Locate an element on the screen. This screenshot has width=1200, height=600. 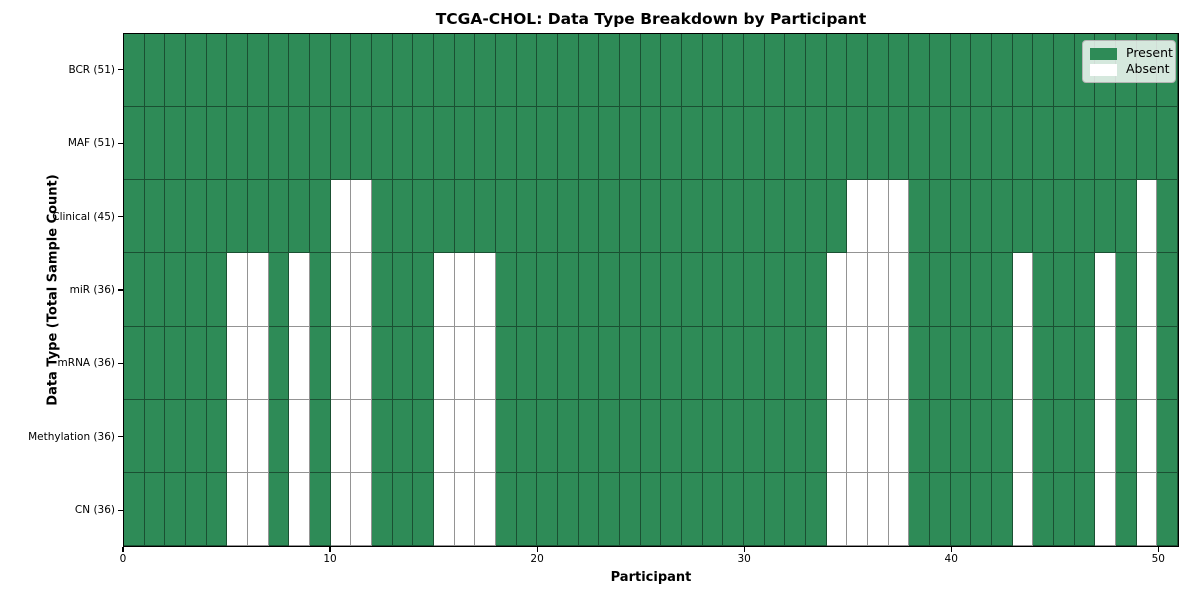
legend-entry-absent: Absent is located at coordinates (1130, 69).